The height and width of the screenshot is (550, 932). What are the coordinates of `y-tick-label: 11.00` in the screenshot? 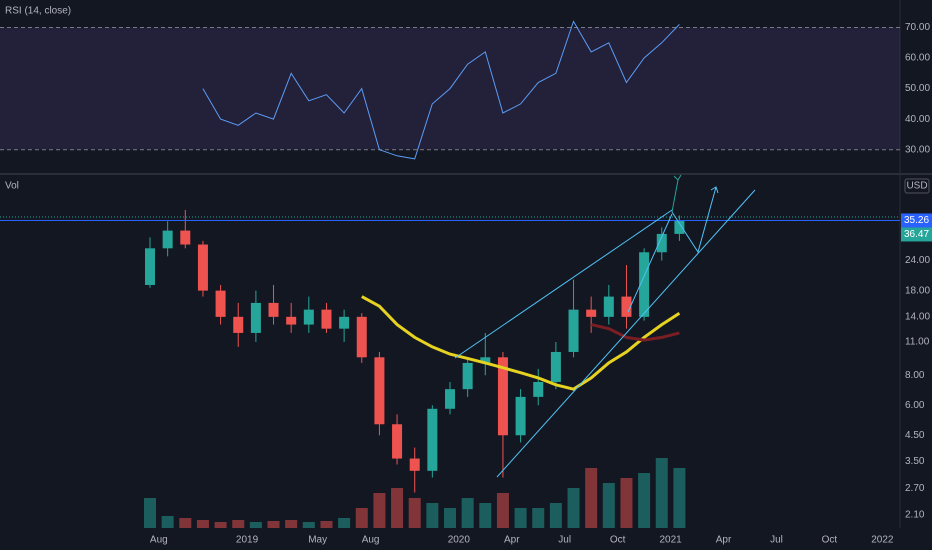 It's located at (917, 342).